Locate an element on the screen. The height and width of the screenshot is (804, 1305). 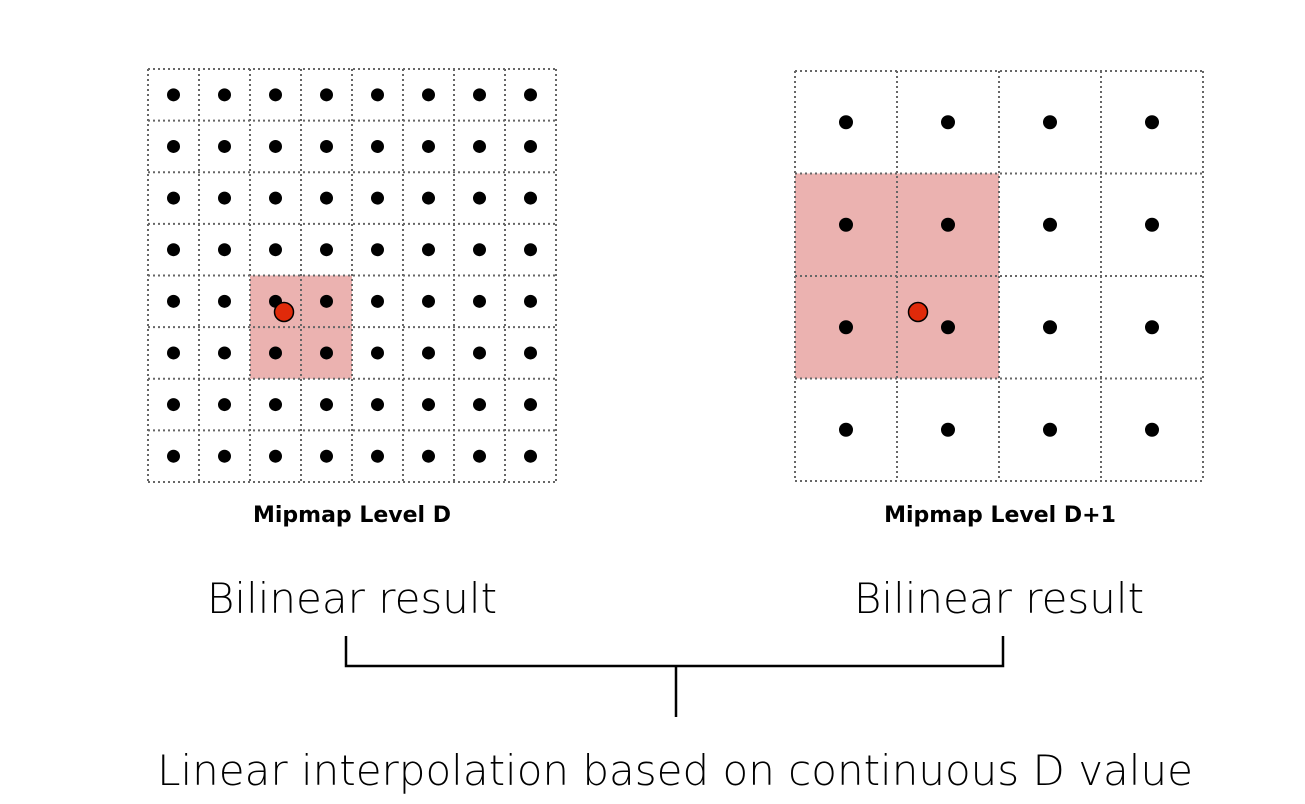
right-bilinear-result-label: Bilinear result is located at coordinates (999, 598).